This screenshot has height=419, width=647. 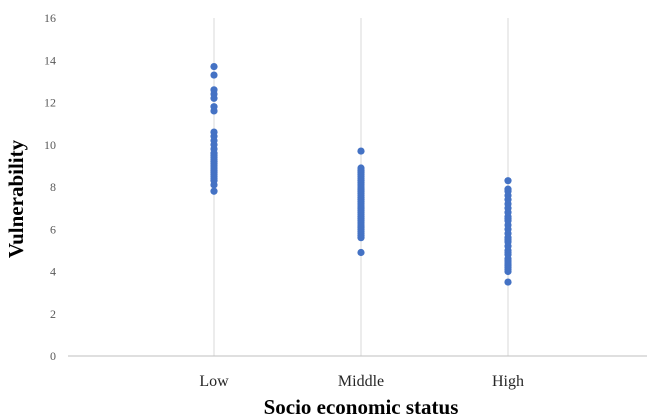 What do you see at coordinates (50, 60) in the screenshot?
I see `y-tick-label: 14` at bounding box center [50, 60].